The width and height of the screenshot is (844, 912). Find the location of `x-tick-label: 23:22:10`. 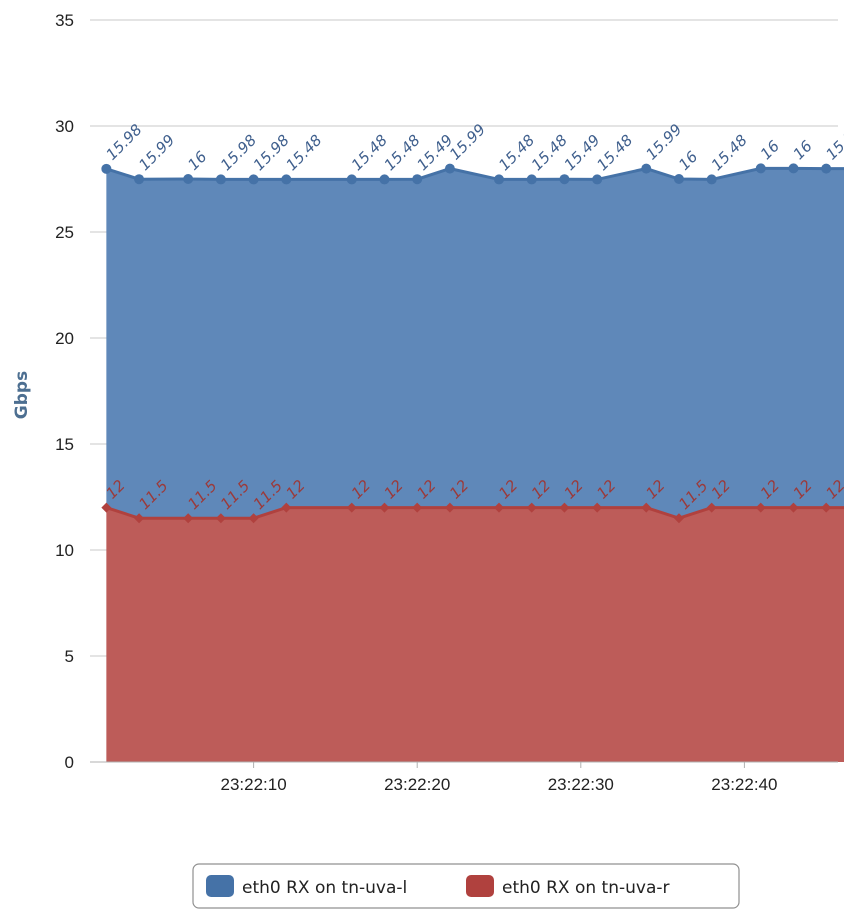

x-tick-label: 23:22:10 is located at coordinates (254, 784).